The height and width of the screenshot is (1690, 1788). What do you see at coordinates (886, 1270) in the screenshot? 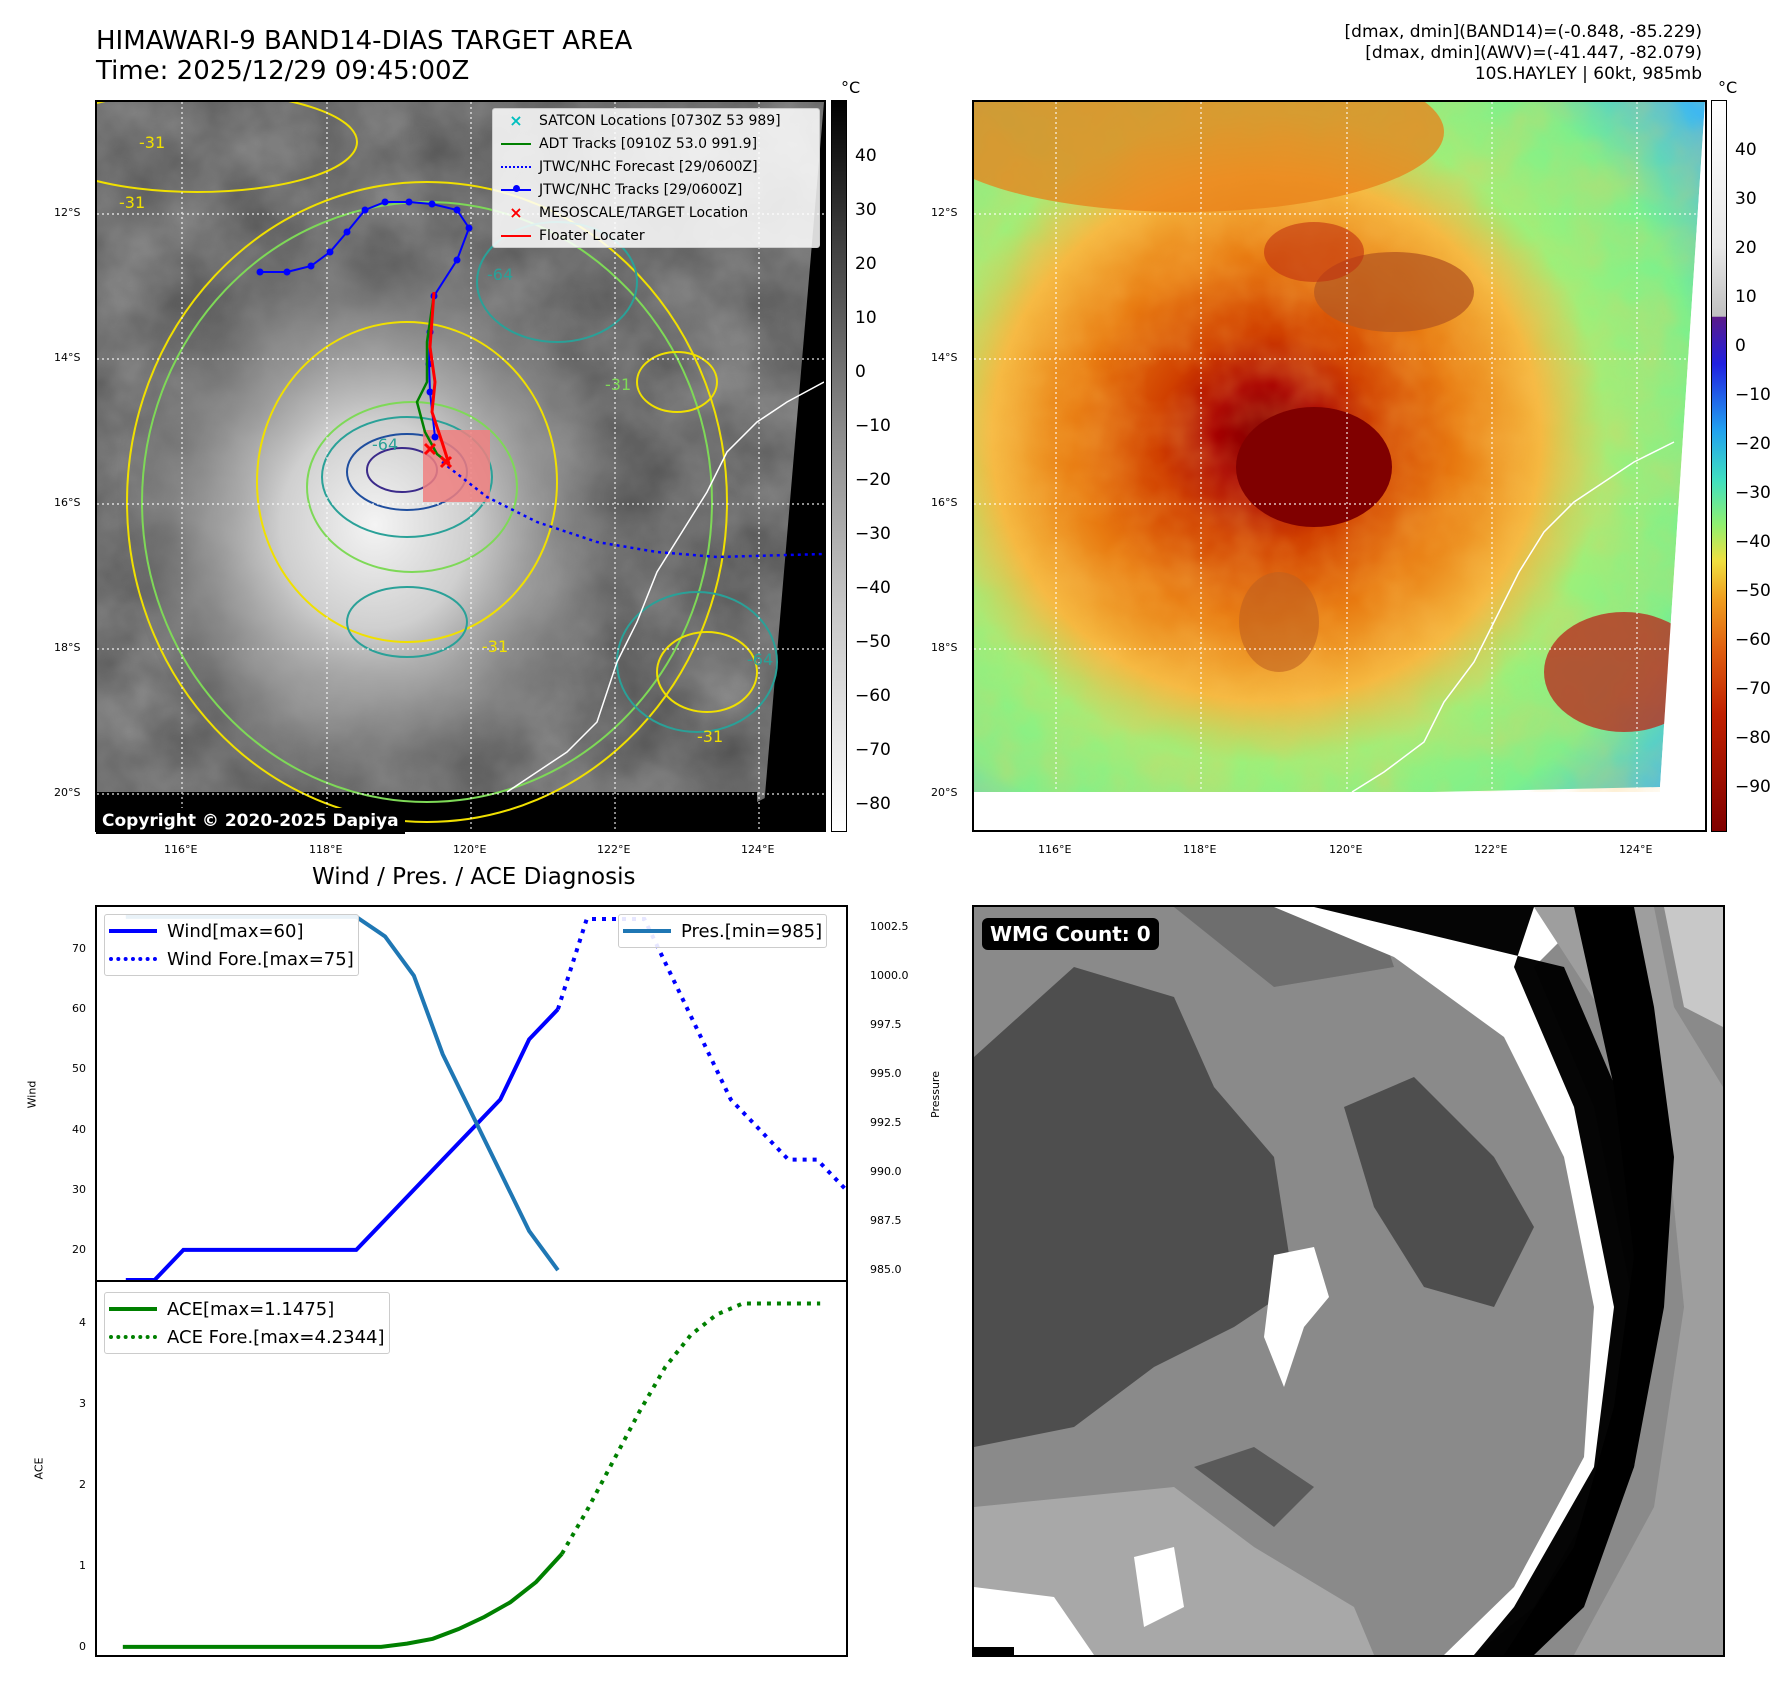
I see `y-tick-label: 985.0` at bounding box center [886, 1270].